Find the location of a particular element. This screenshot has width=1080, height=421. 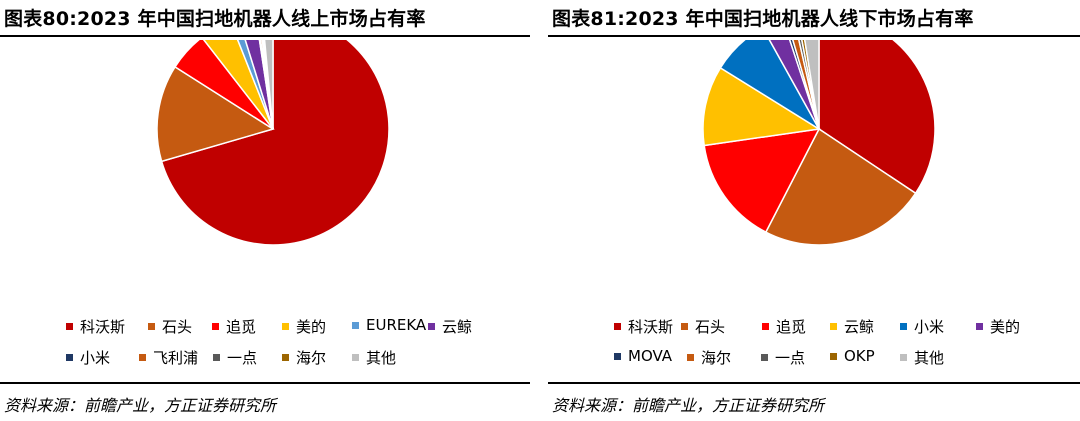

legend-label: MOVA is located at coordinates (650, 356).